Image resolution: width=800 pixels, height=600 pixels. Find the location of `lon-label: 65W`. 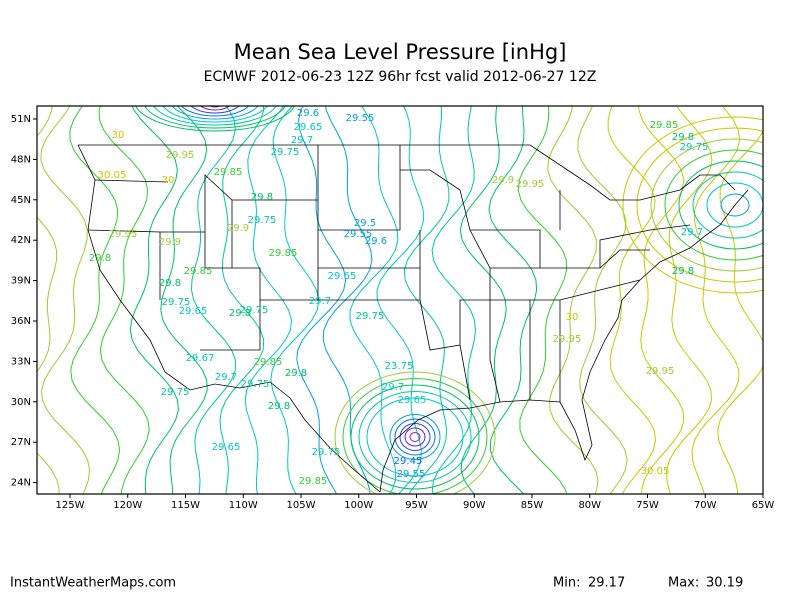

lon-label: 65W is located at coordinates (763, 505).